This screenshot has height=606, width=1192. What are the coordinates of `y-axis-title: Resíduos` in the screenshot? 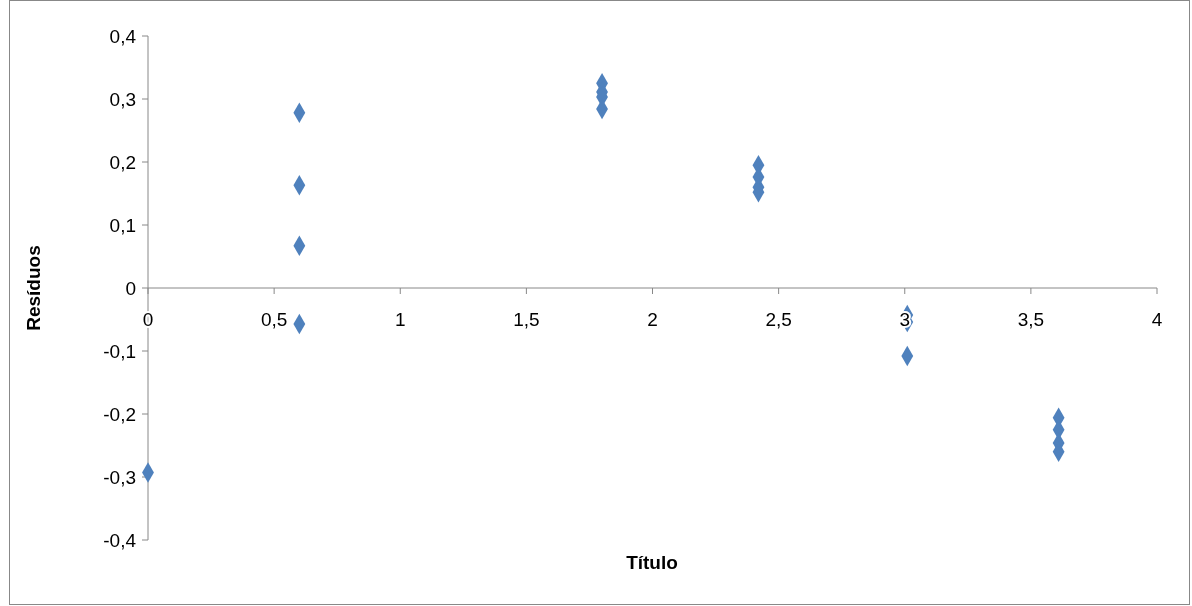 It's located at (33, 288).